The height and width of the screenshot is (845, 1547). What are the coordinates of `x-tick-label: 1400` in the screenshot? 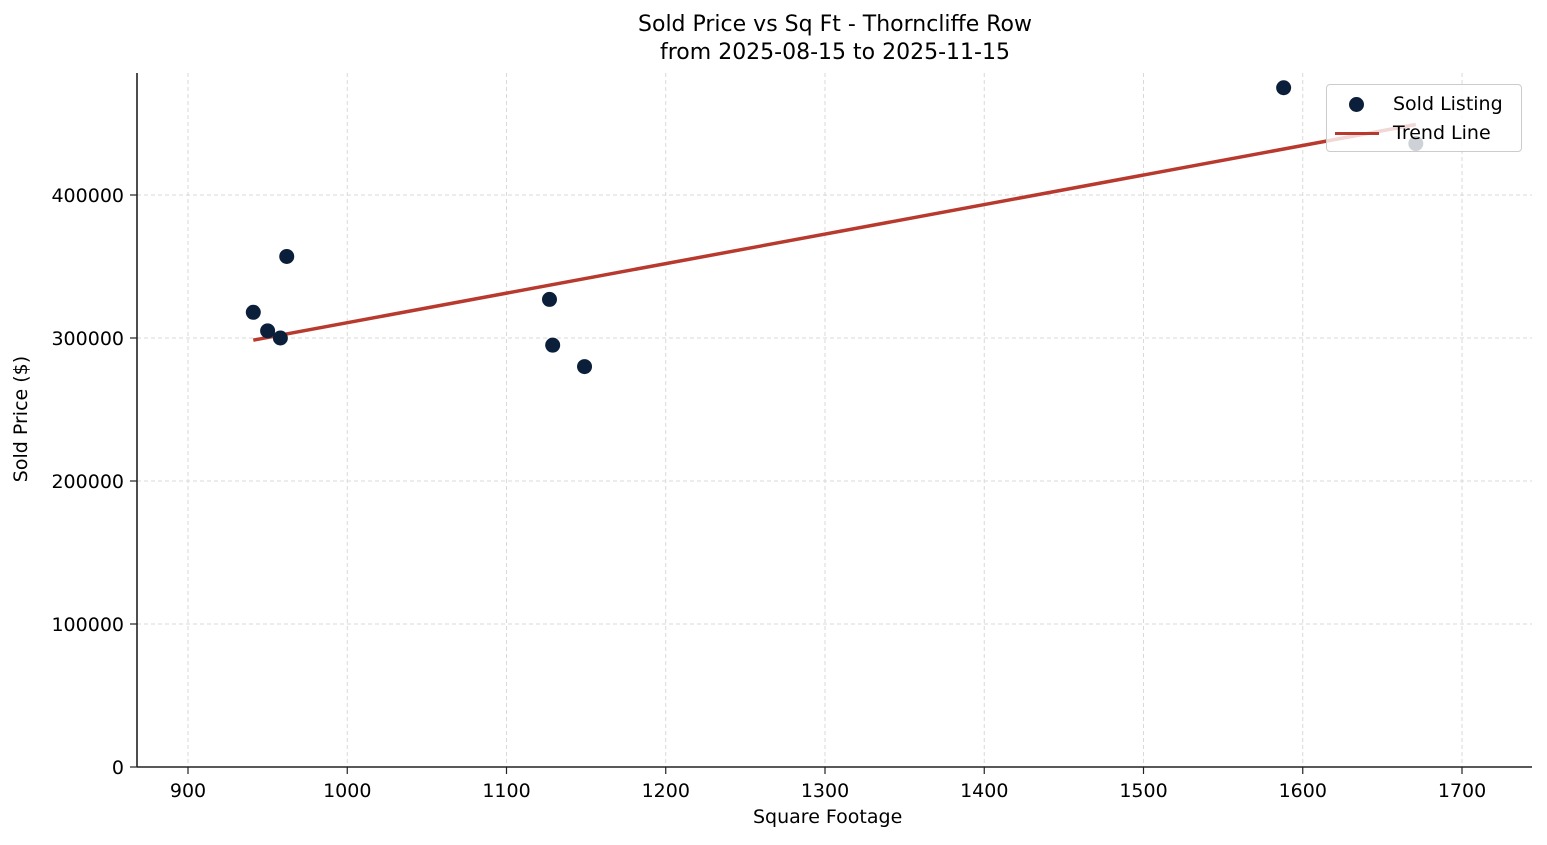 It's located at (984, 791).